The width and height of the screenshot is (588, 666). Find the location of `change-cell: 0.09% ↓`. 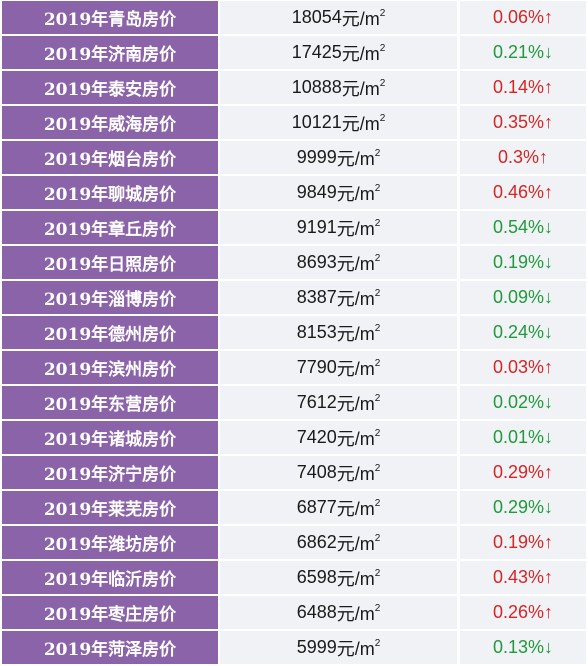

change-cell: 0.09% ↓ is located at coordinates (523, 297).